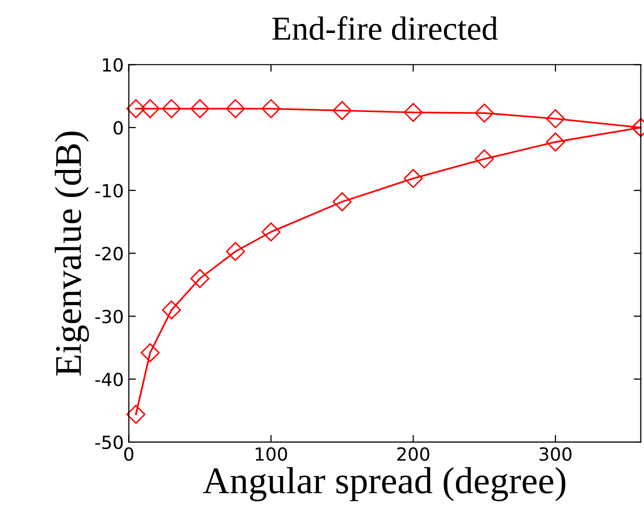 This screenshot has width=644, height=517. I want to click on y-tick-label: -30, so click(109, 317).